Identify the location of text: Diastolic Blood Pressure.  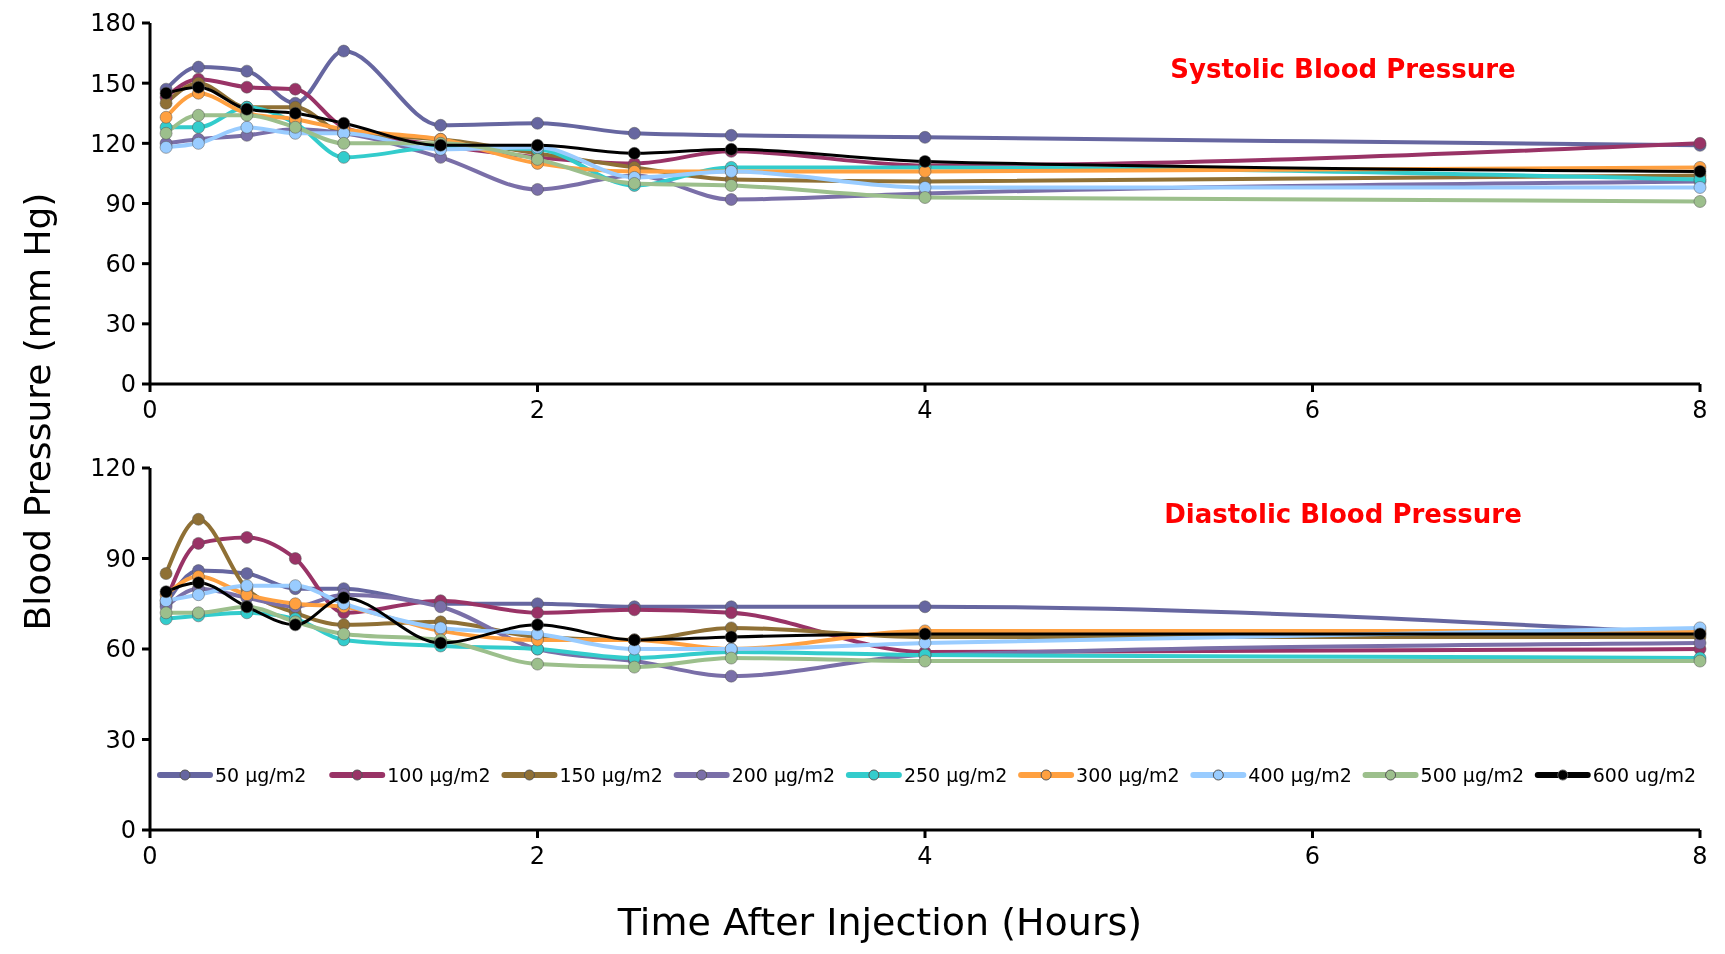
(1343, 514).